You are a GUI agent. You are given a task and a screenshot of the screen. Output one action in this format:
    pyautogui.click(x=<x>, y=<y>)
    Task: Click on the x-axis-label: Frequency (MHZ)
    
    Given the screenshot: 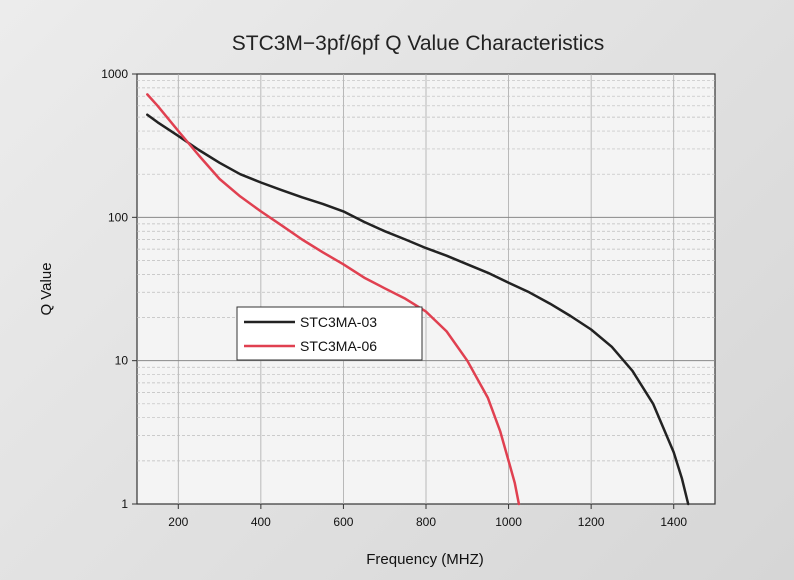 What is the action you would take?
    pyautogui.click(x=425, y=559)
    